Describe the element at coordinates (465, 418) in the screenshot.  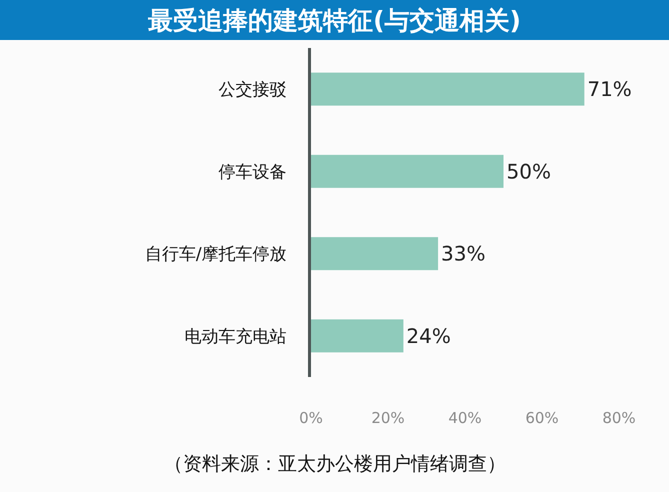
I see `x-tick-label: 40%` at that location.